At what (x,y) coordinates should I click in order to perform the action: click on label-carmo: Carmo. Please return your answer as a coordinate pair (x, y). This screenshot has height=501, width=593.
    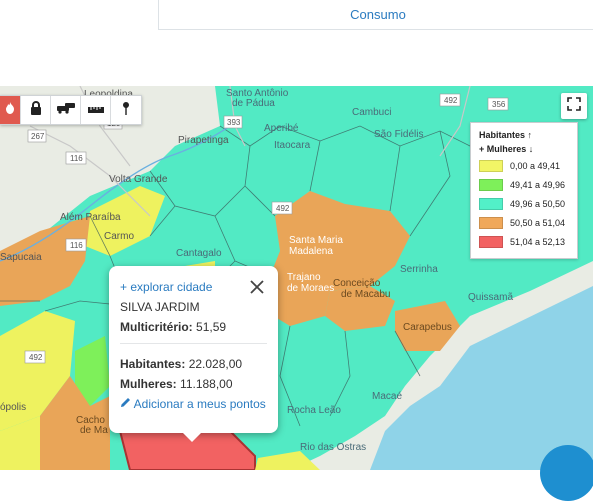
    Looking at the image, I should click on (119, 236).